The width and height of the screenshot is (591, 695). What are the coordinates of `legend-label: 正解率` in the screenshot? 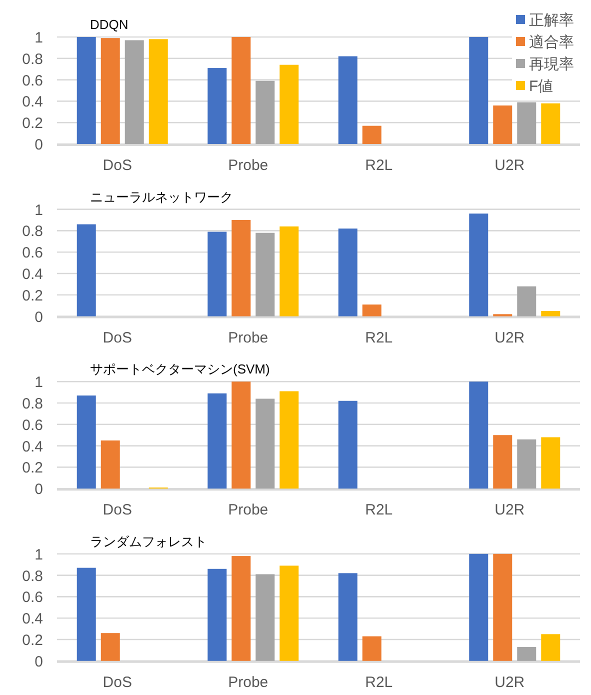 It's located at (551, 20).